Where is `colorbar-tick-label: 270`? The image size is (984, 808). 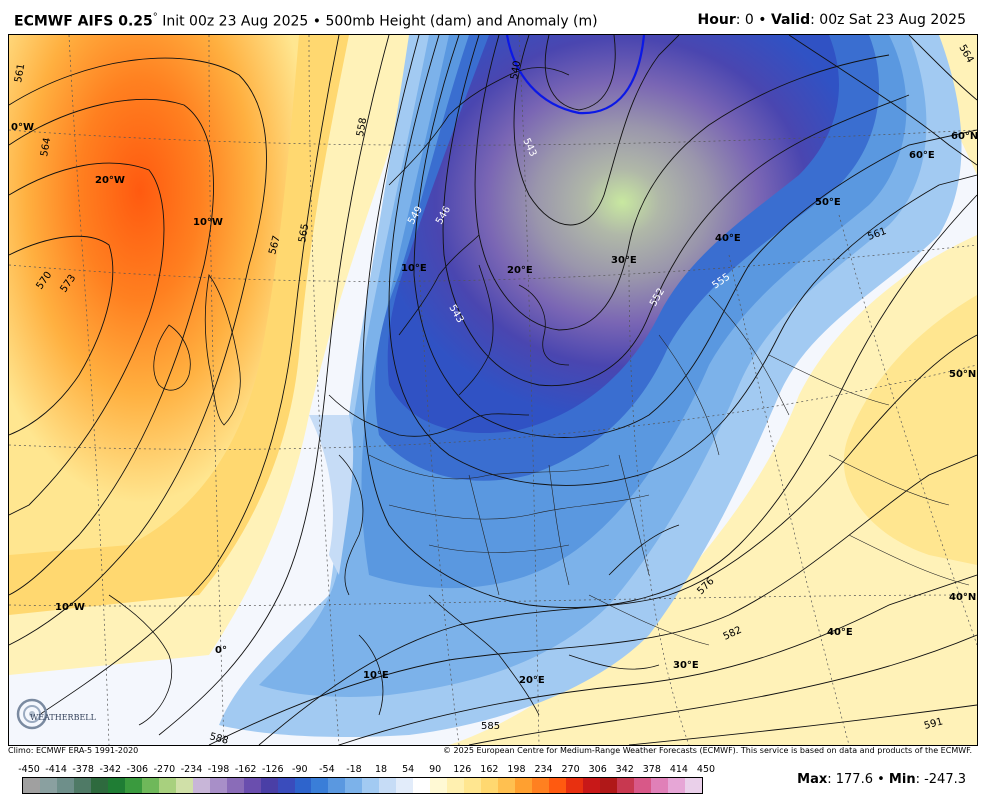 colorbar-tick-label: 270 is located at coordinates (570, 769).